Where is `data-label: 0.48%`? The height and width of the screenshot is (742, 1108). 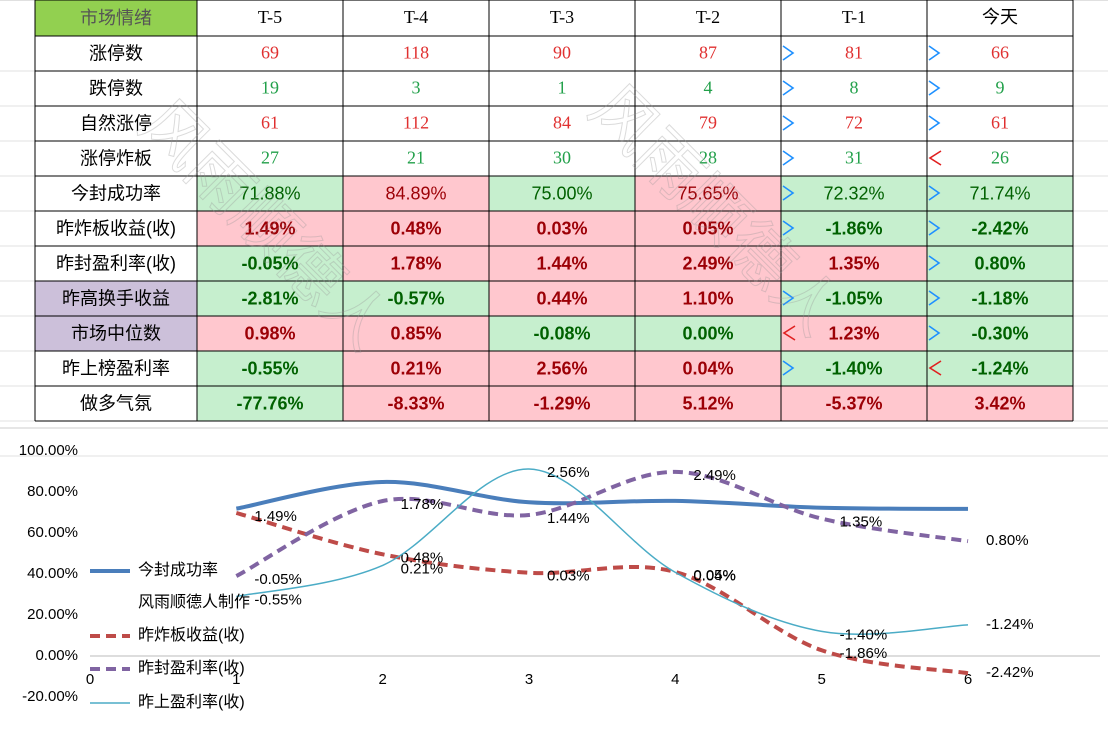 data-label: 0.48% is located at coordinates (422, 557).